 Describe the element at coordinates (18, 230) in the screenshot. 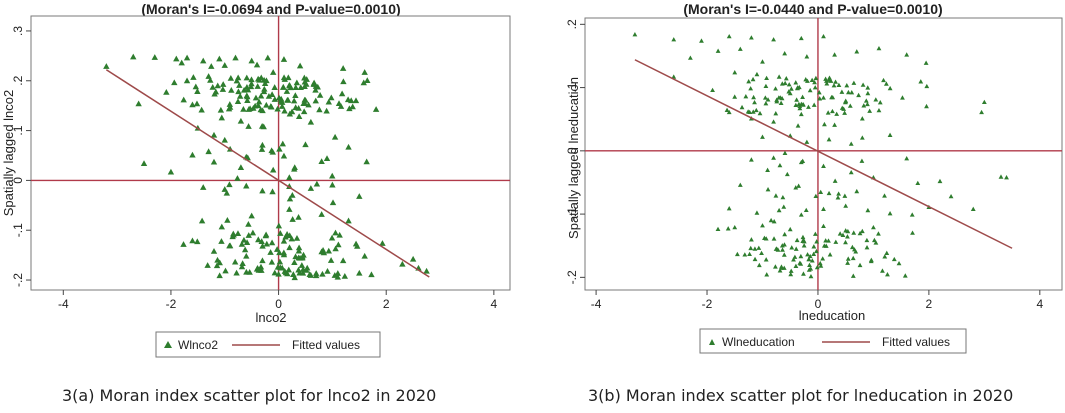

I see `y-tick-label: -.1` at that location.